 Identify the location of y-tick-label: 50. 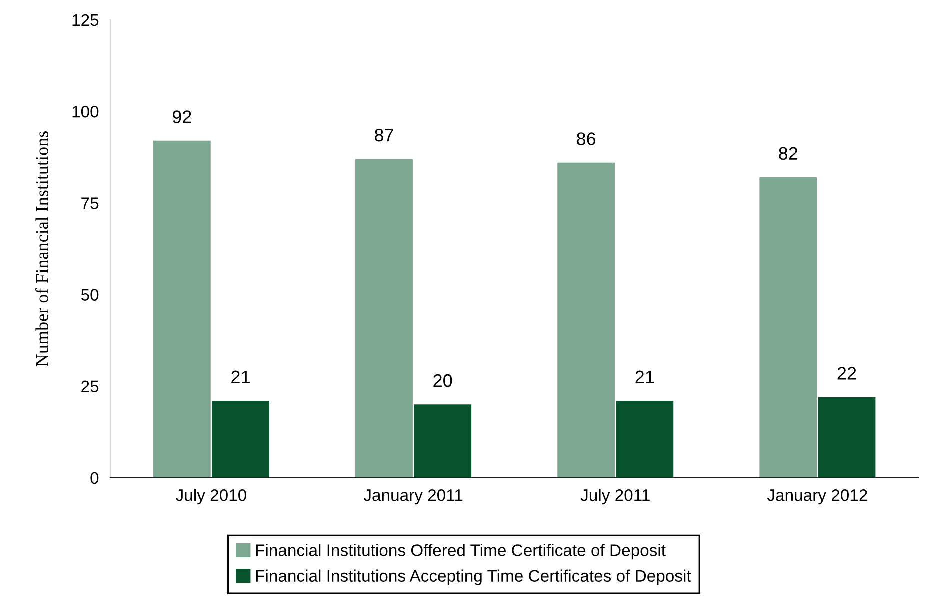
(90, 295).